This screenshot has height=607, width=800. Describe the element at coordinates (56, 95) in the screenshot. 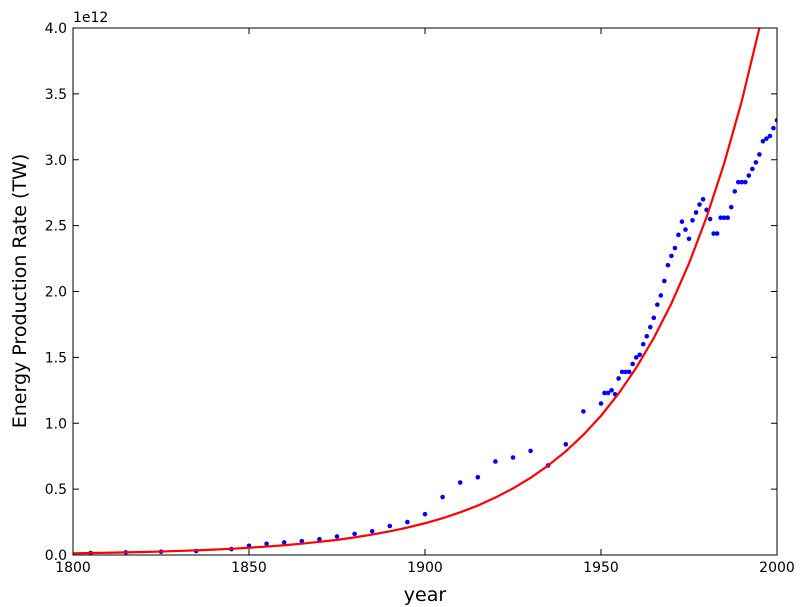

I see `y-tick-label: 3.5` at that location.